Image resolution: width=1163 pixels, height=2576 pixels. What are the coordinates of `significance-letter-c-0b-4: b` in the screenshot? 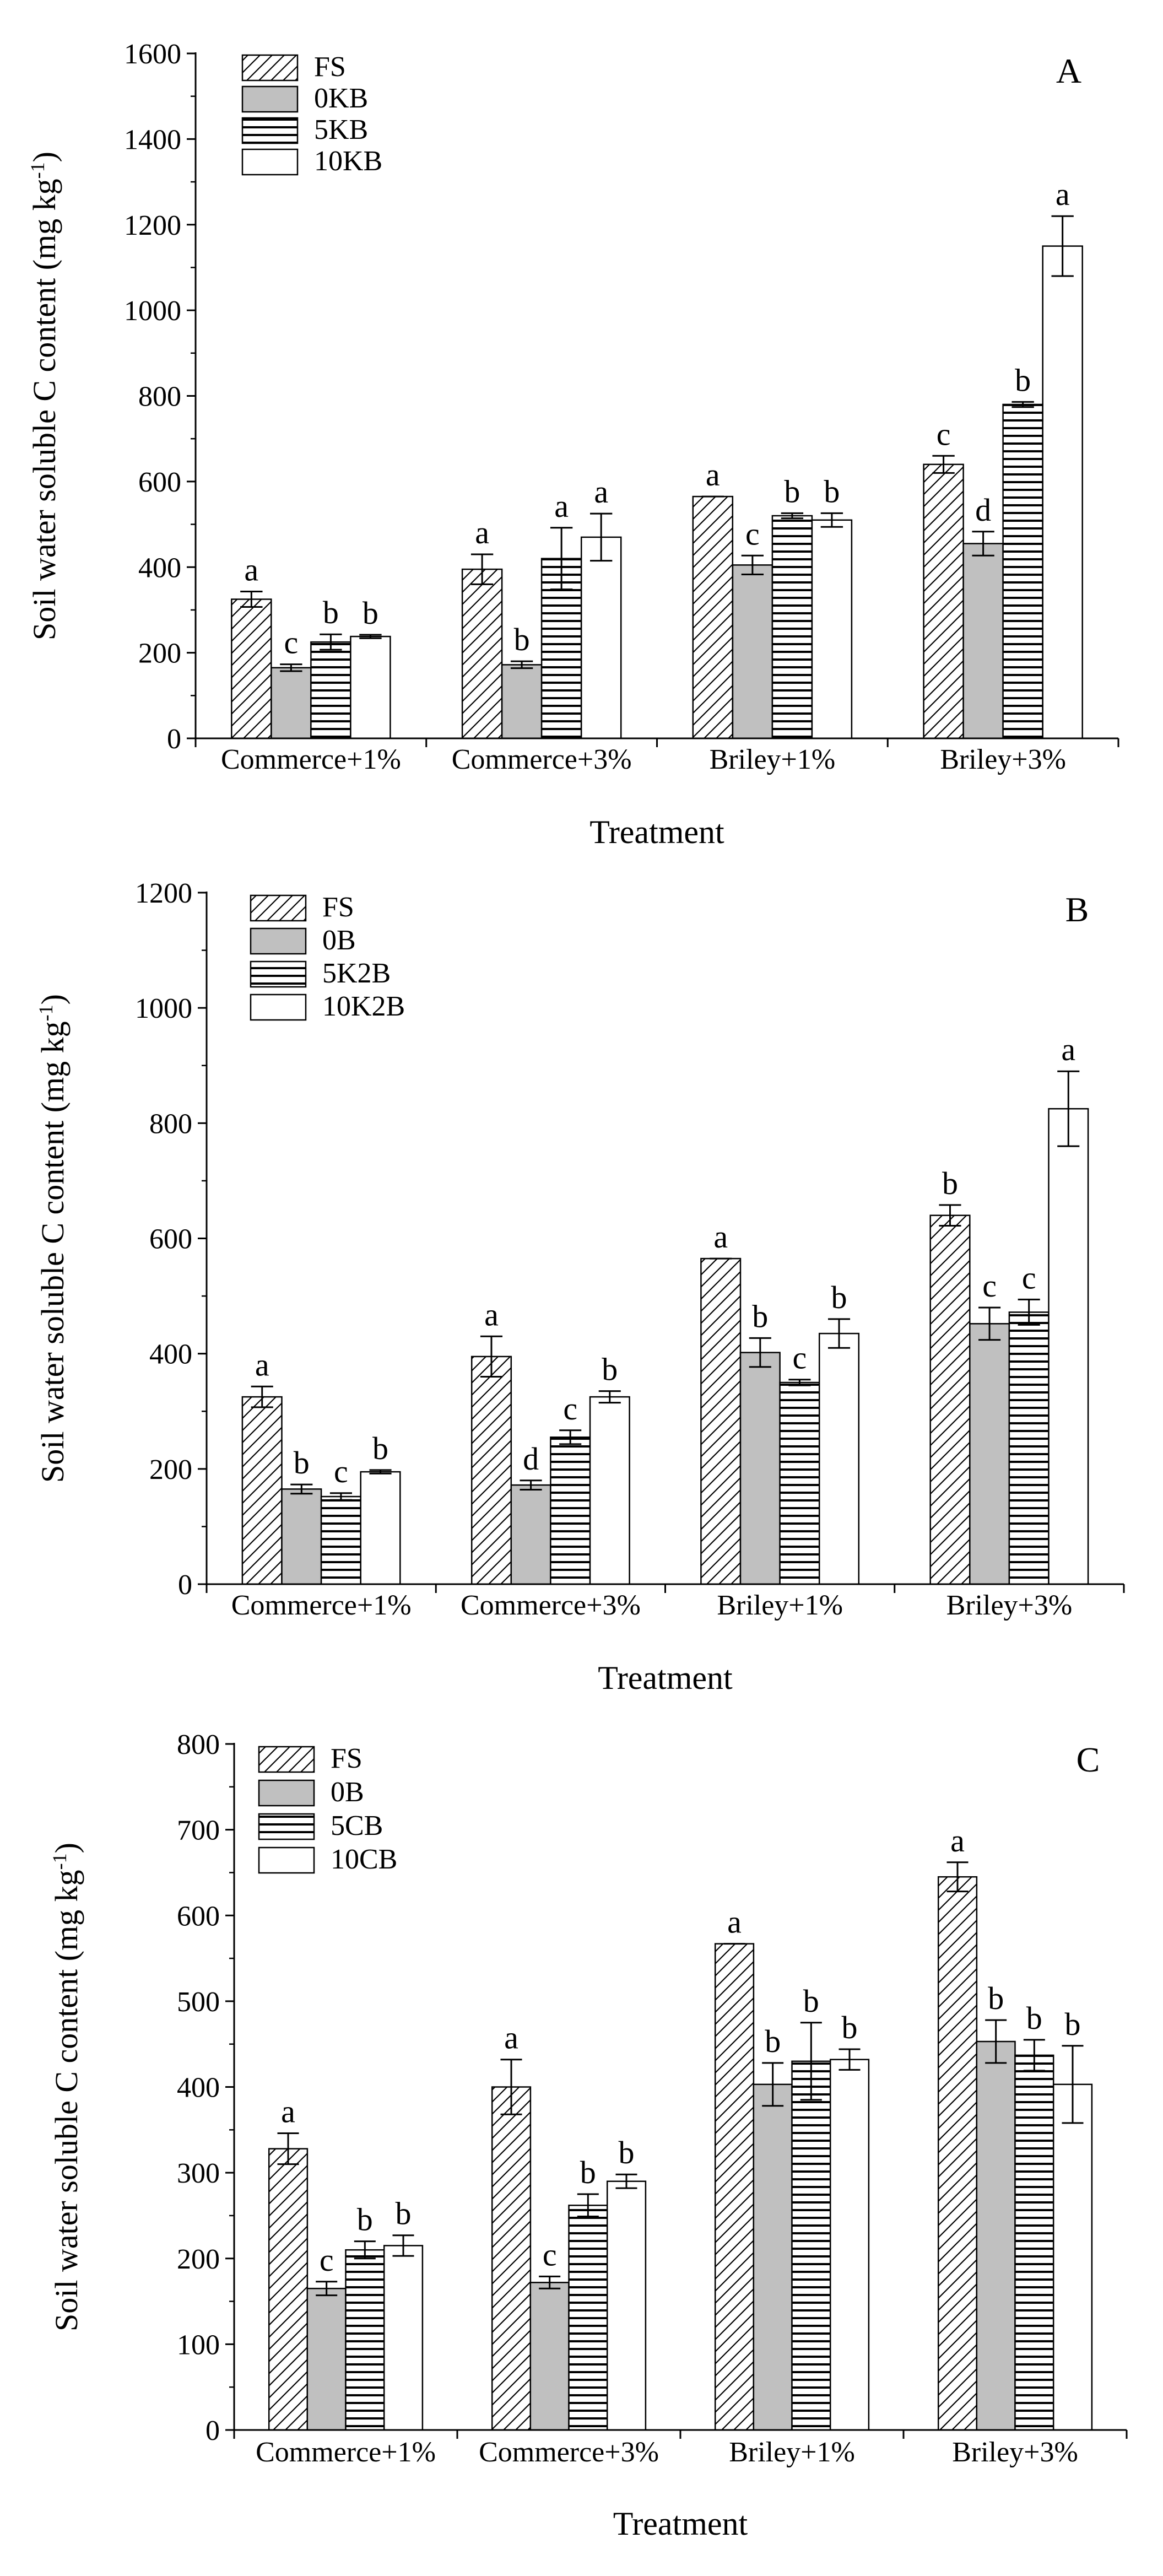 It's located at (996, 1998).